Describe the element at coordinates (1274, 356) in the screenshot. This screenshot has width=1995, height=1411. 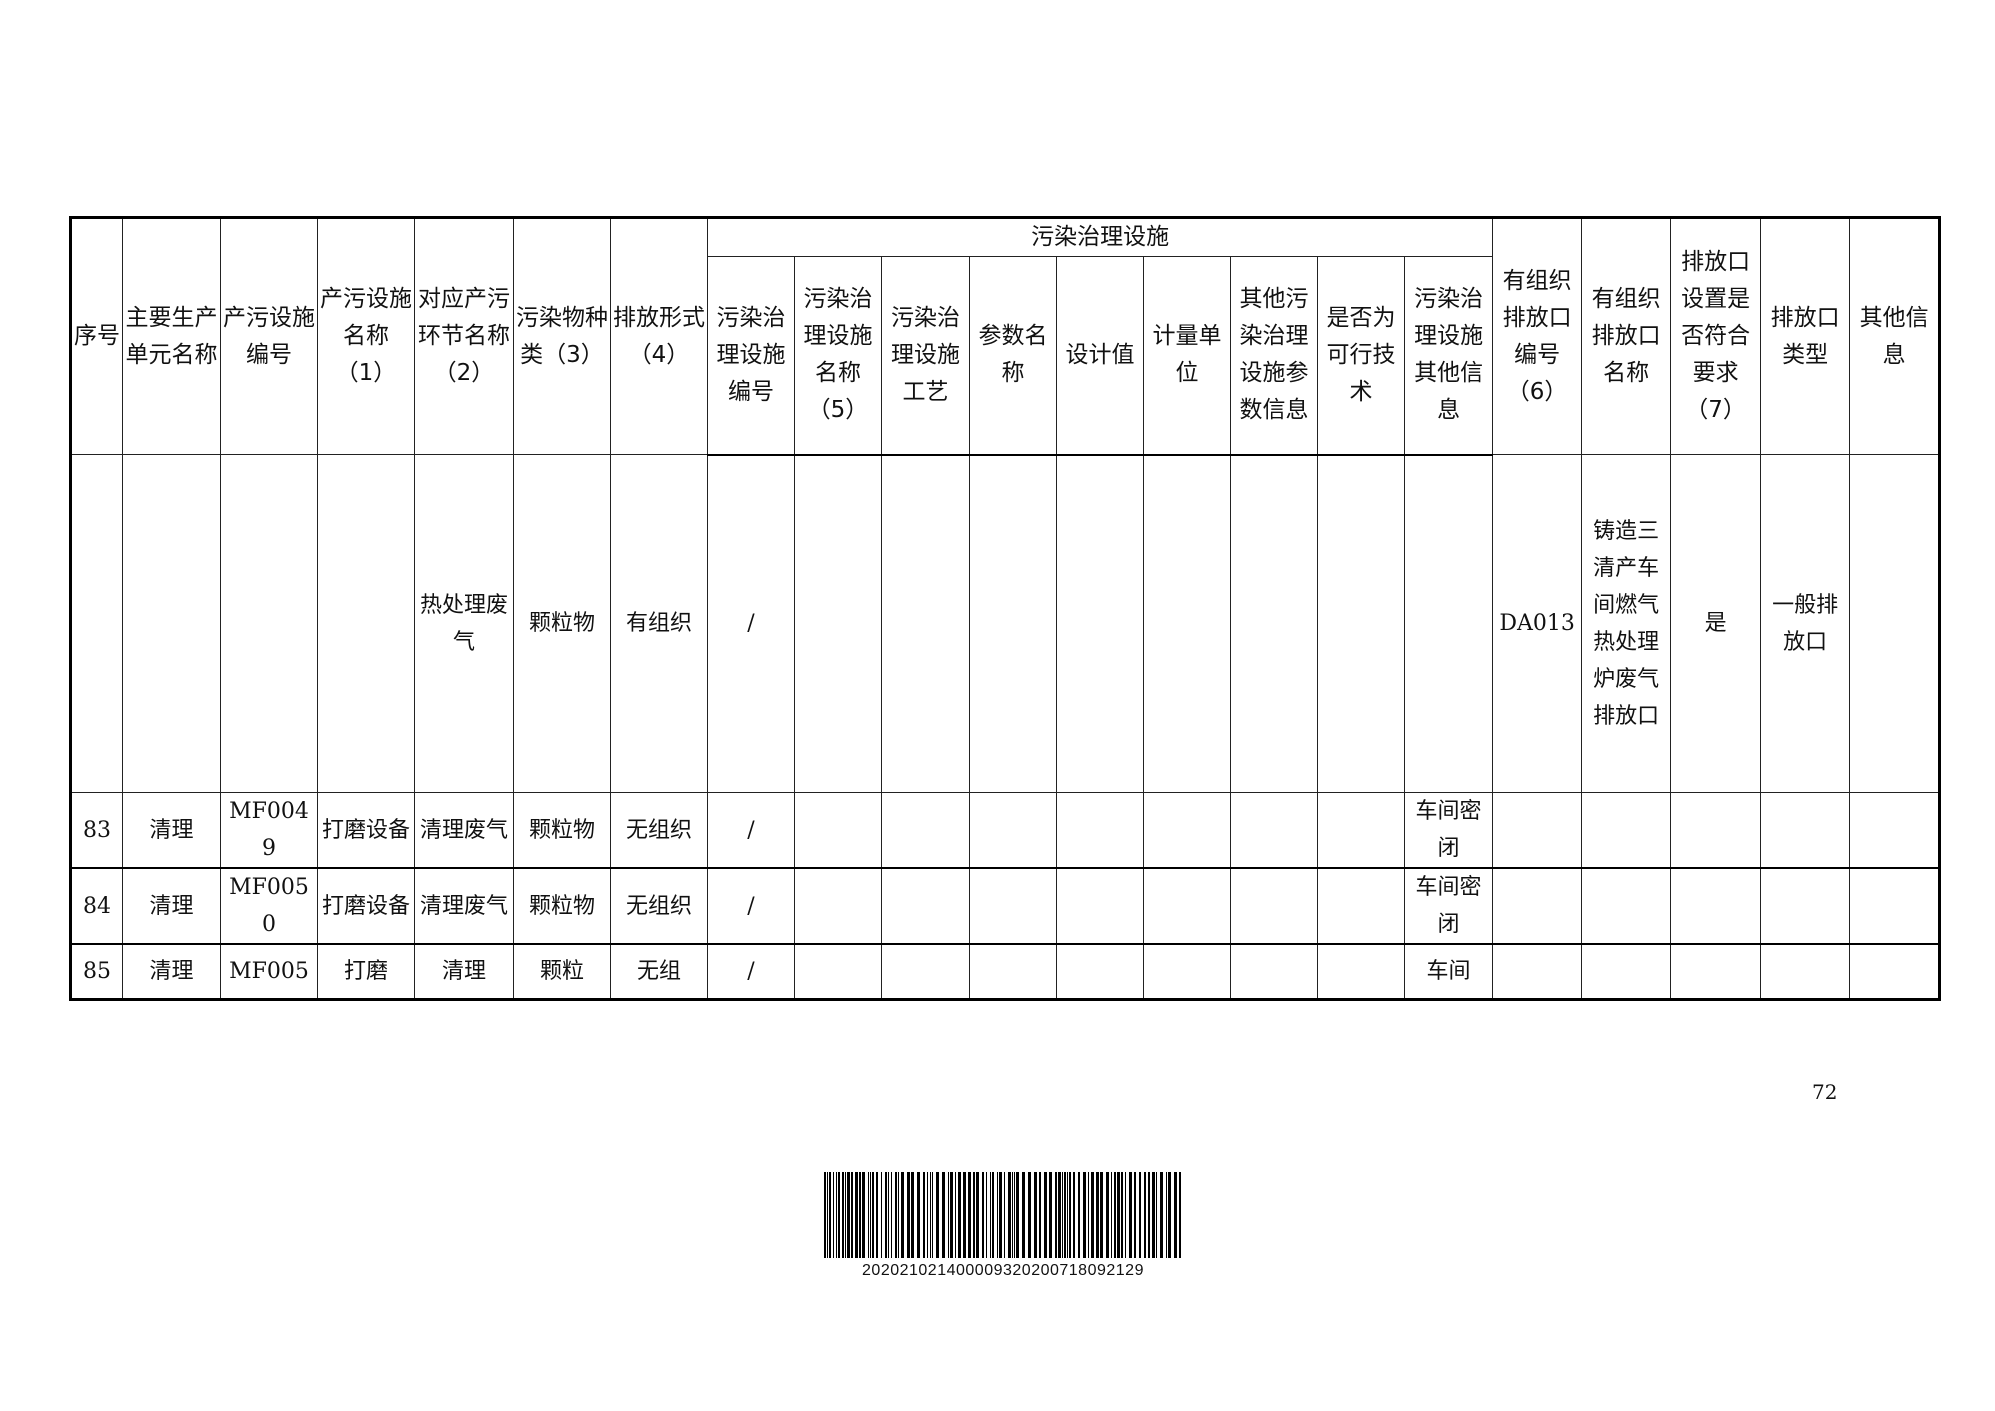
I see `column-header: 其他污染治理设施参数信息` at that location.